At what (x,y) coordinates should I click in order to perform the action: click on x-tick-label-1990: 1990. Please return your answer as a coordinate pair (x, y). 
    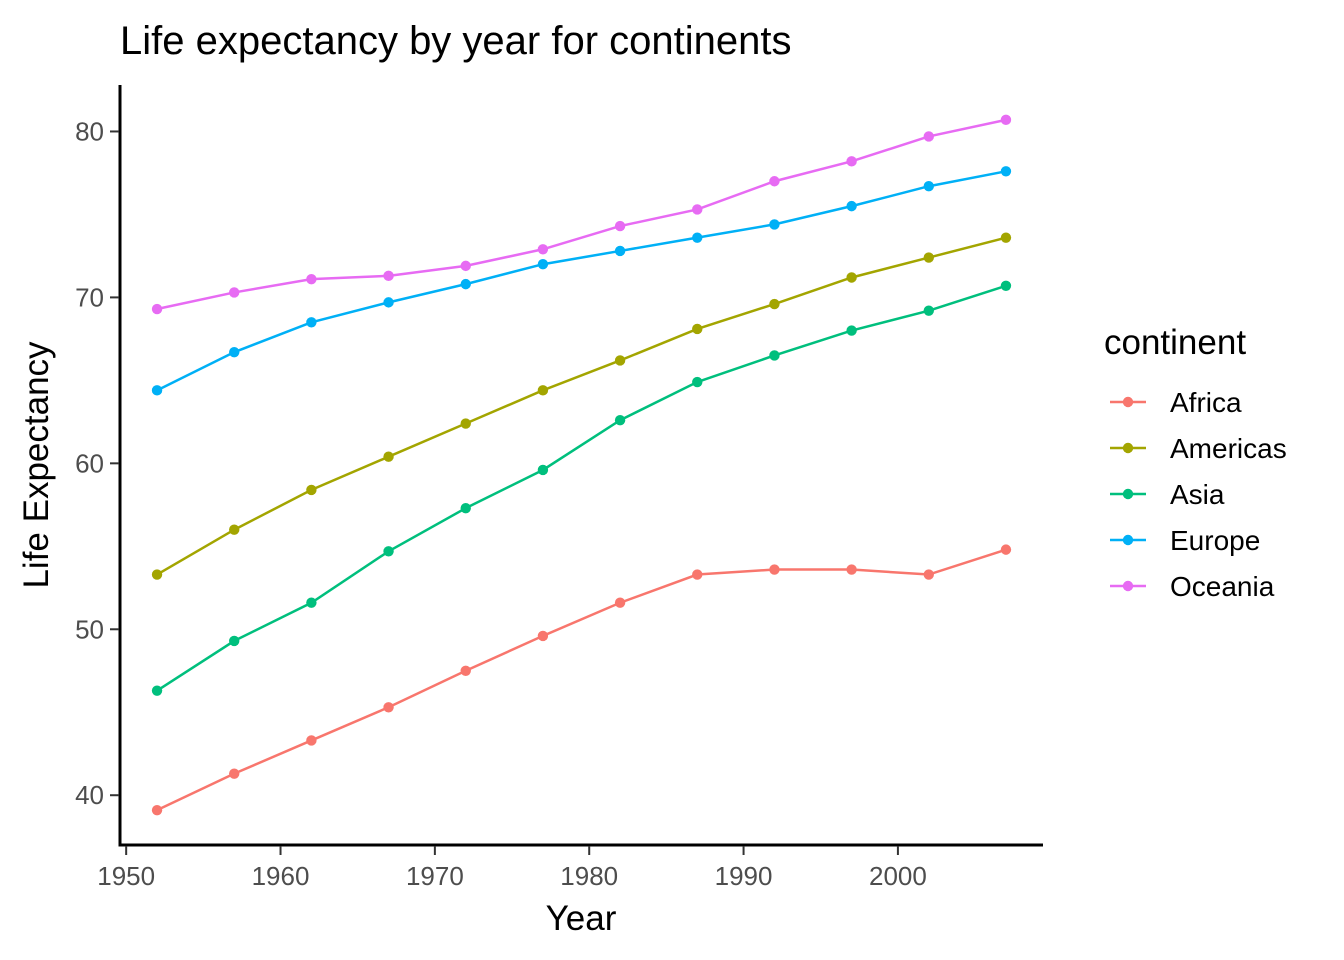
    Looking at the image, I should click on (744, 876).